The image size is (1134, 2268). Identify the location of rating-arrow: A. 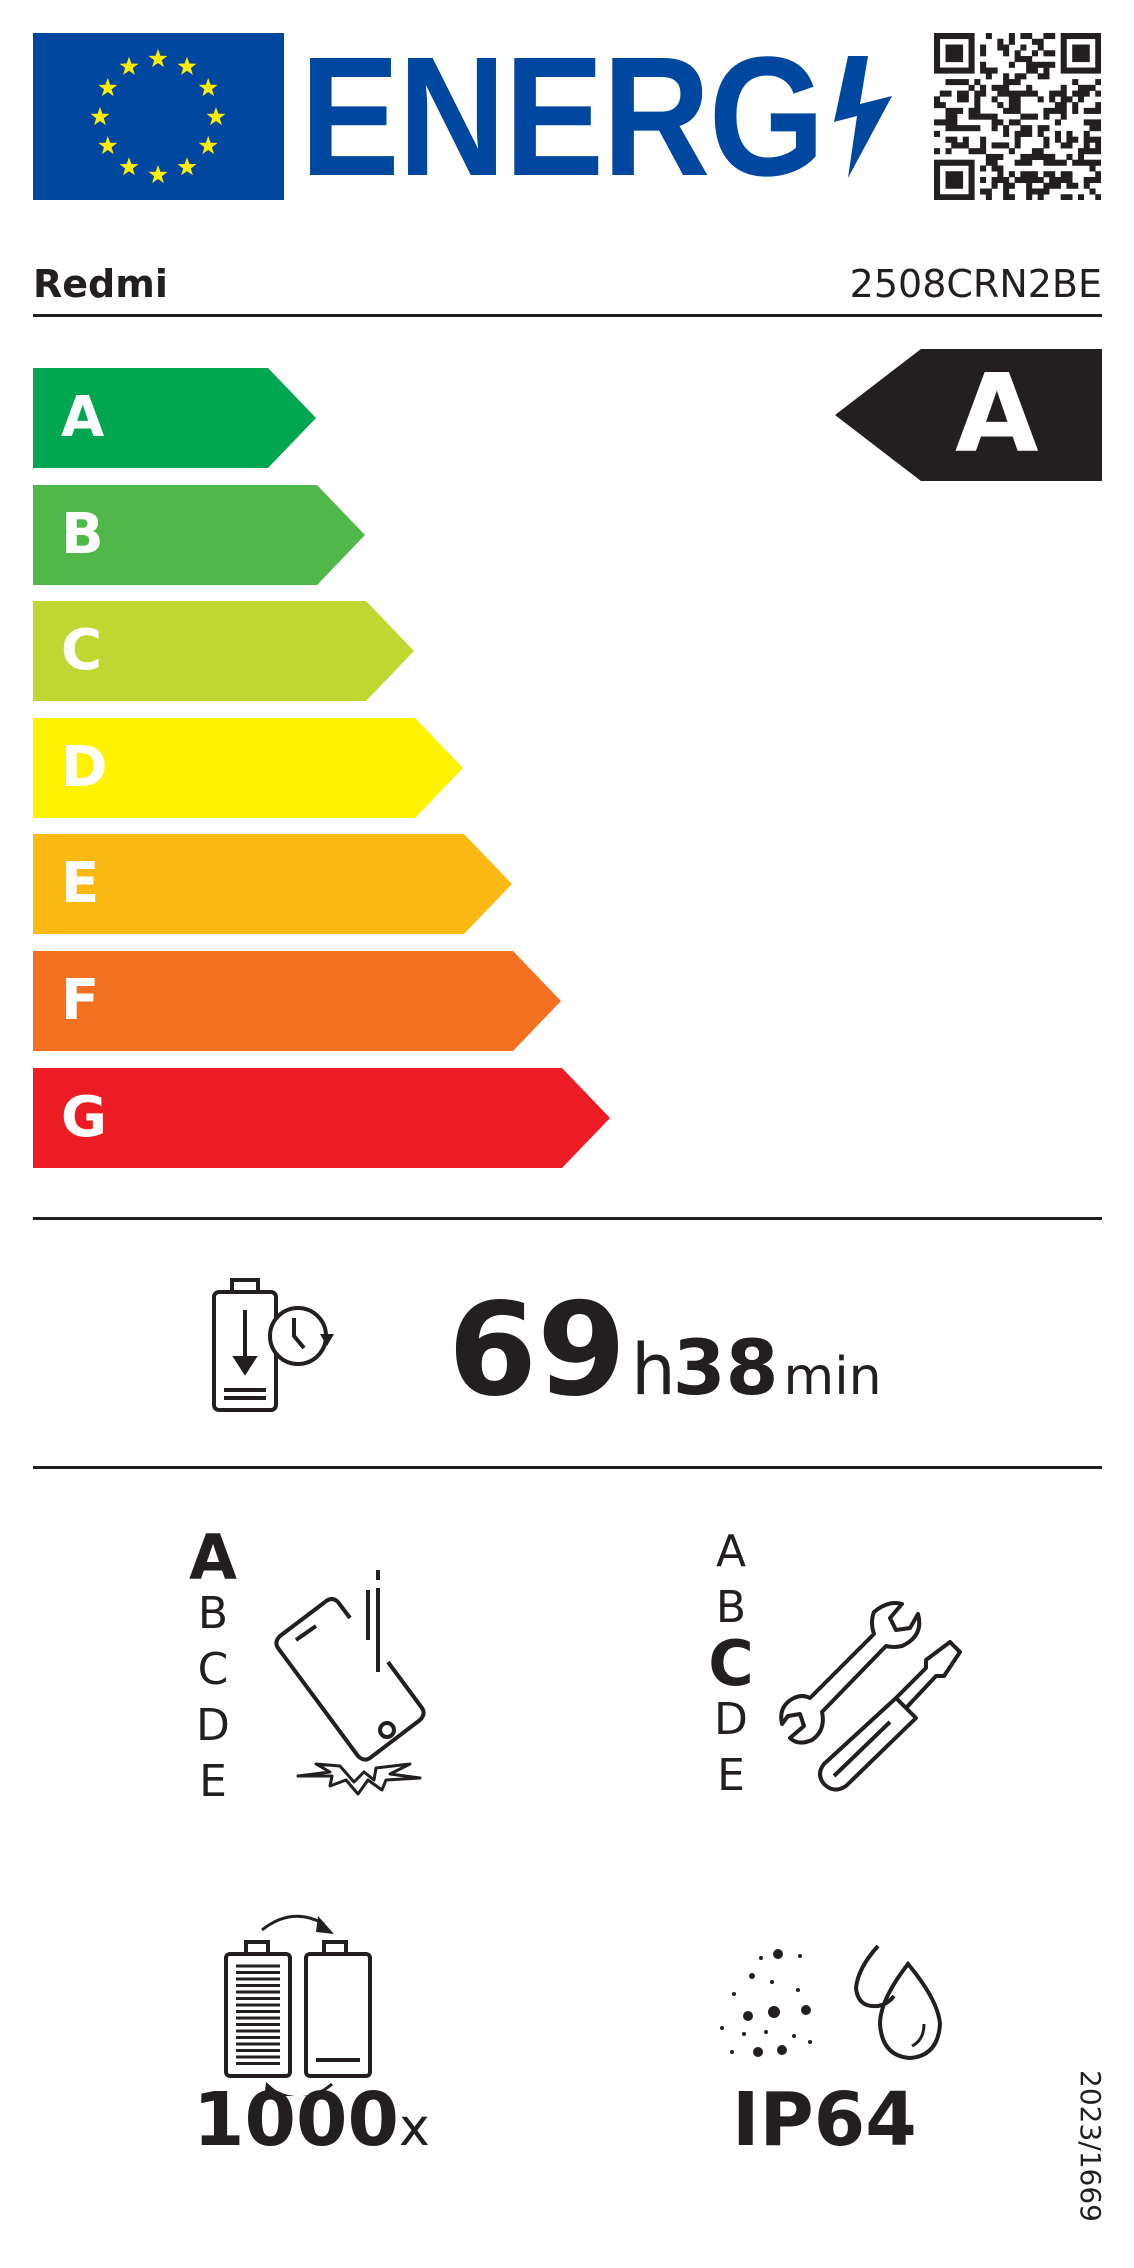
(968, 415).